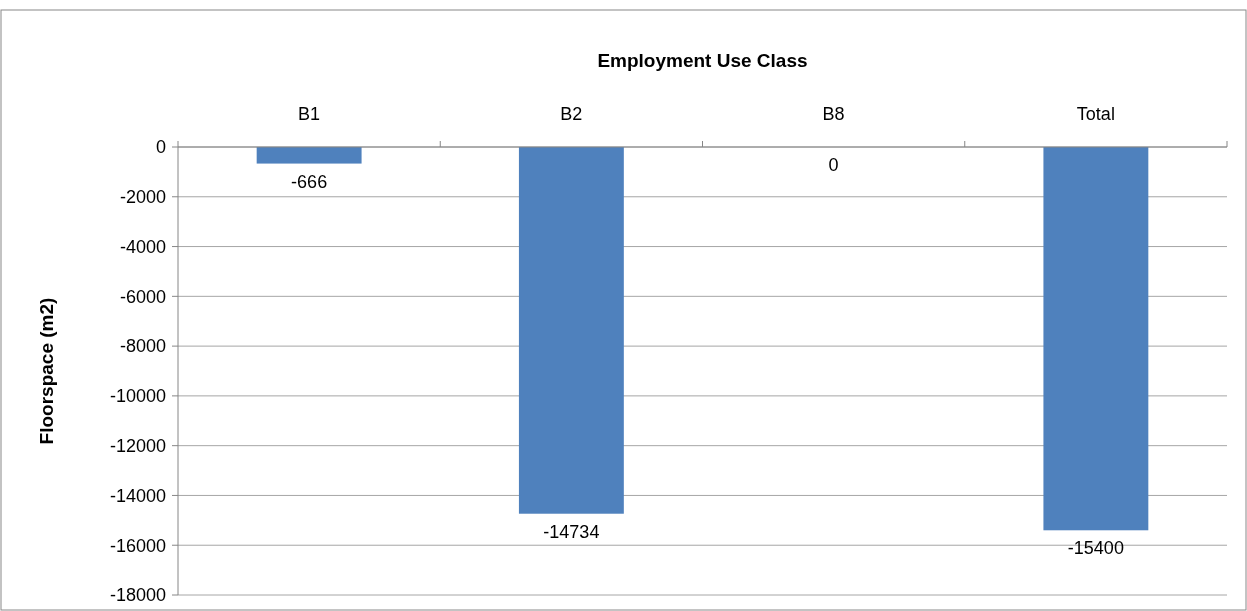  What do you see at coordinates (833, 114) in the screenshot?
I see `x-tick-label: B8` at bounding box center [833, 114].